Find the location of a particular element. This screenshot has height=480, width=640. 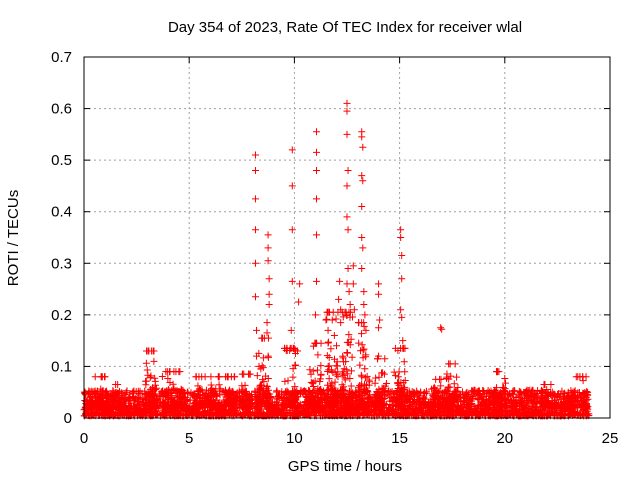

y-tick-label: 0.5 is located at coordinates (61, 160).